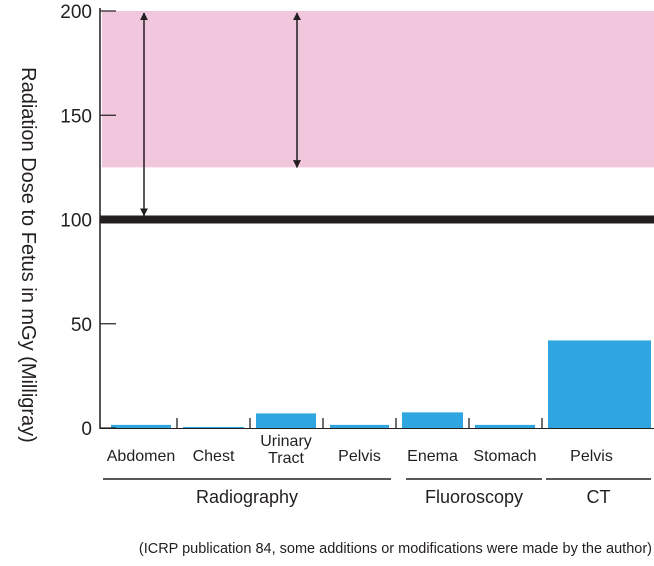  What do you see at coordinates (76, 221) in the screenshot?
I see `y-tick-label-100: 100` at bounding box center [76, 221].